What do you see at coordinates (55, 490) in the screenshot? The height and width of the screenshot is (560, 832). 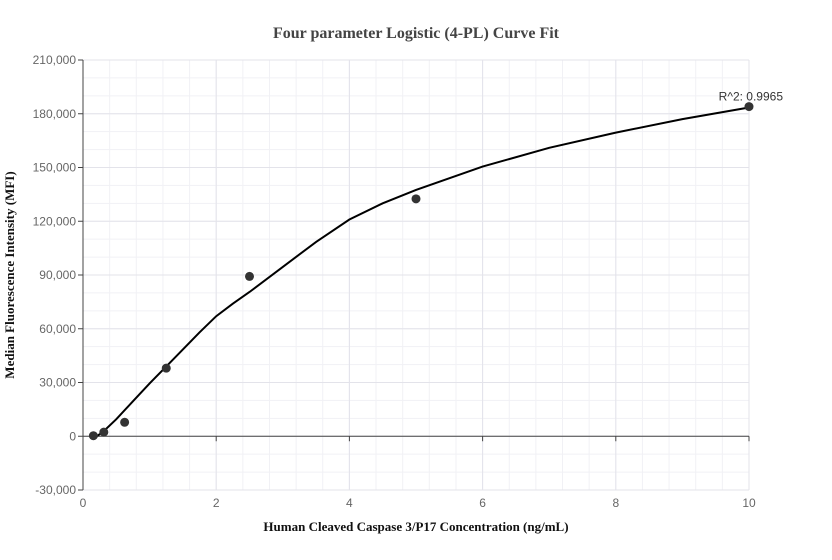 I see `y-tick-label: -30,000` at bounding box center [55, 490].